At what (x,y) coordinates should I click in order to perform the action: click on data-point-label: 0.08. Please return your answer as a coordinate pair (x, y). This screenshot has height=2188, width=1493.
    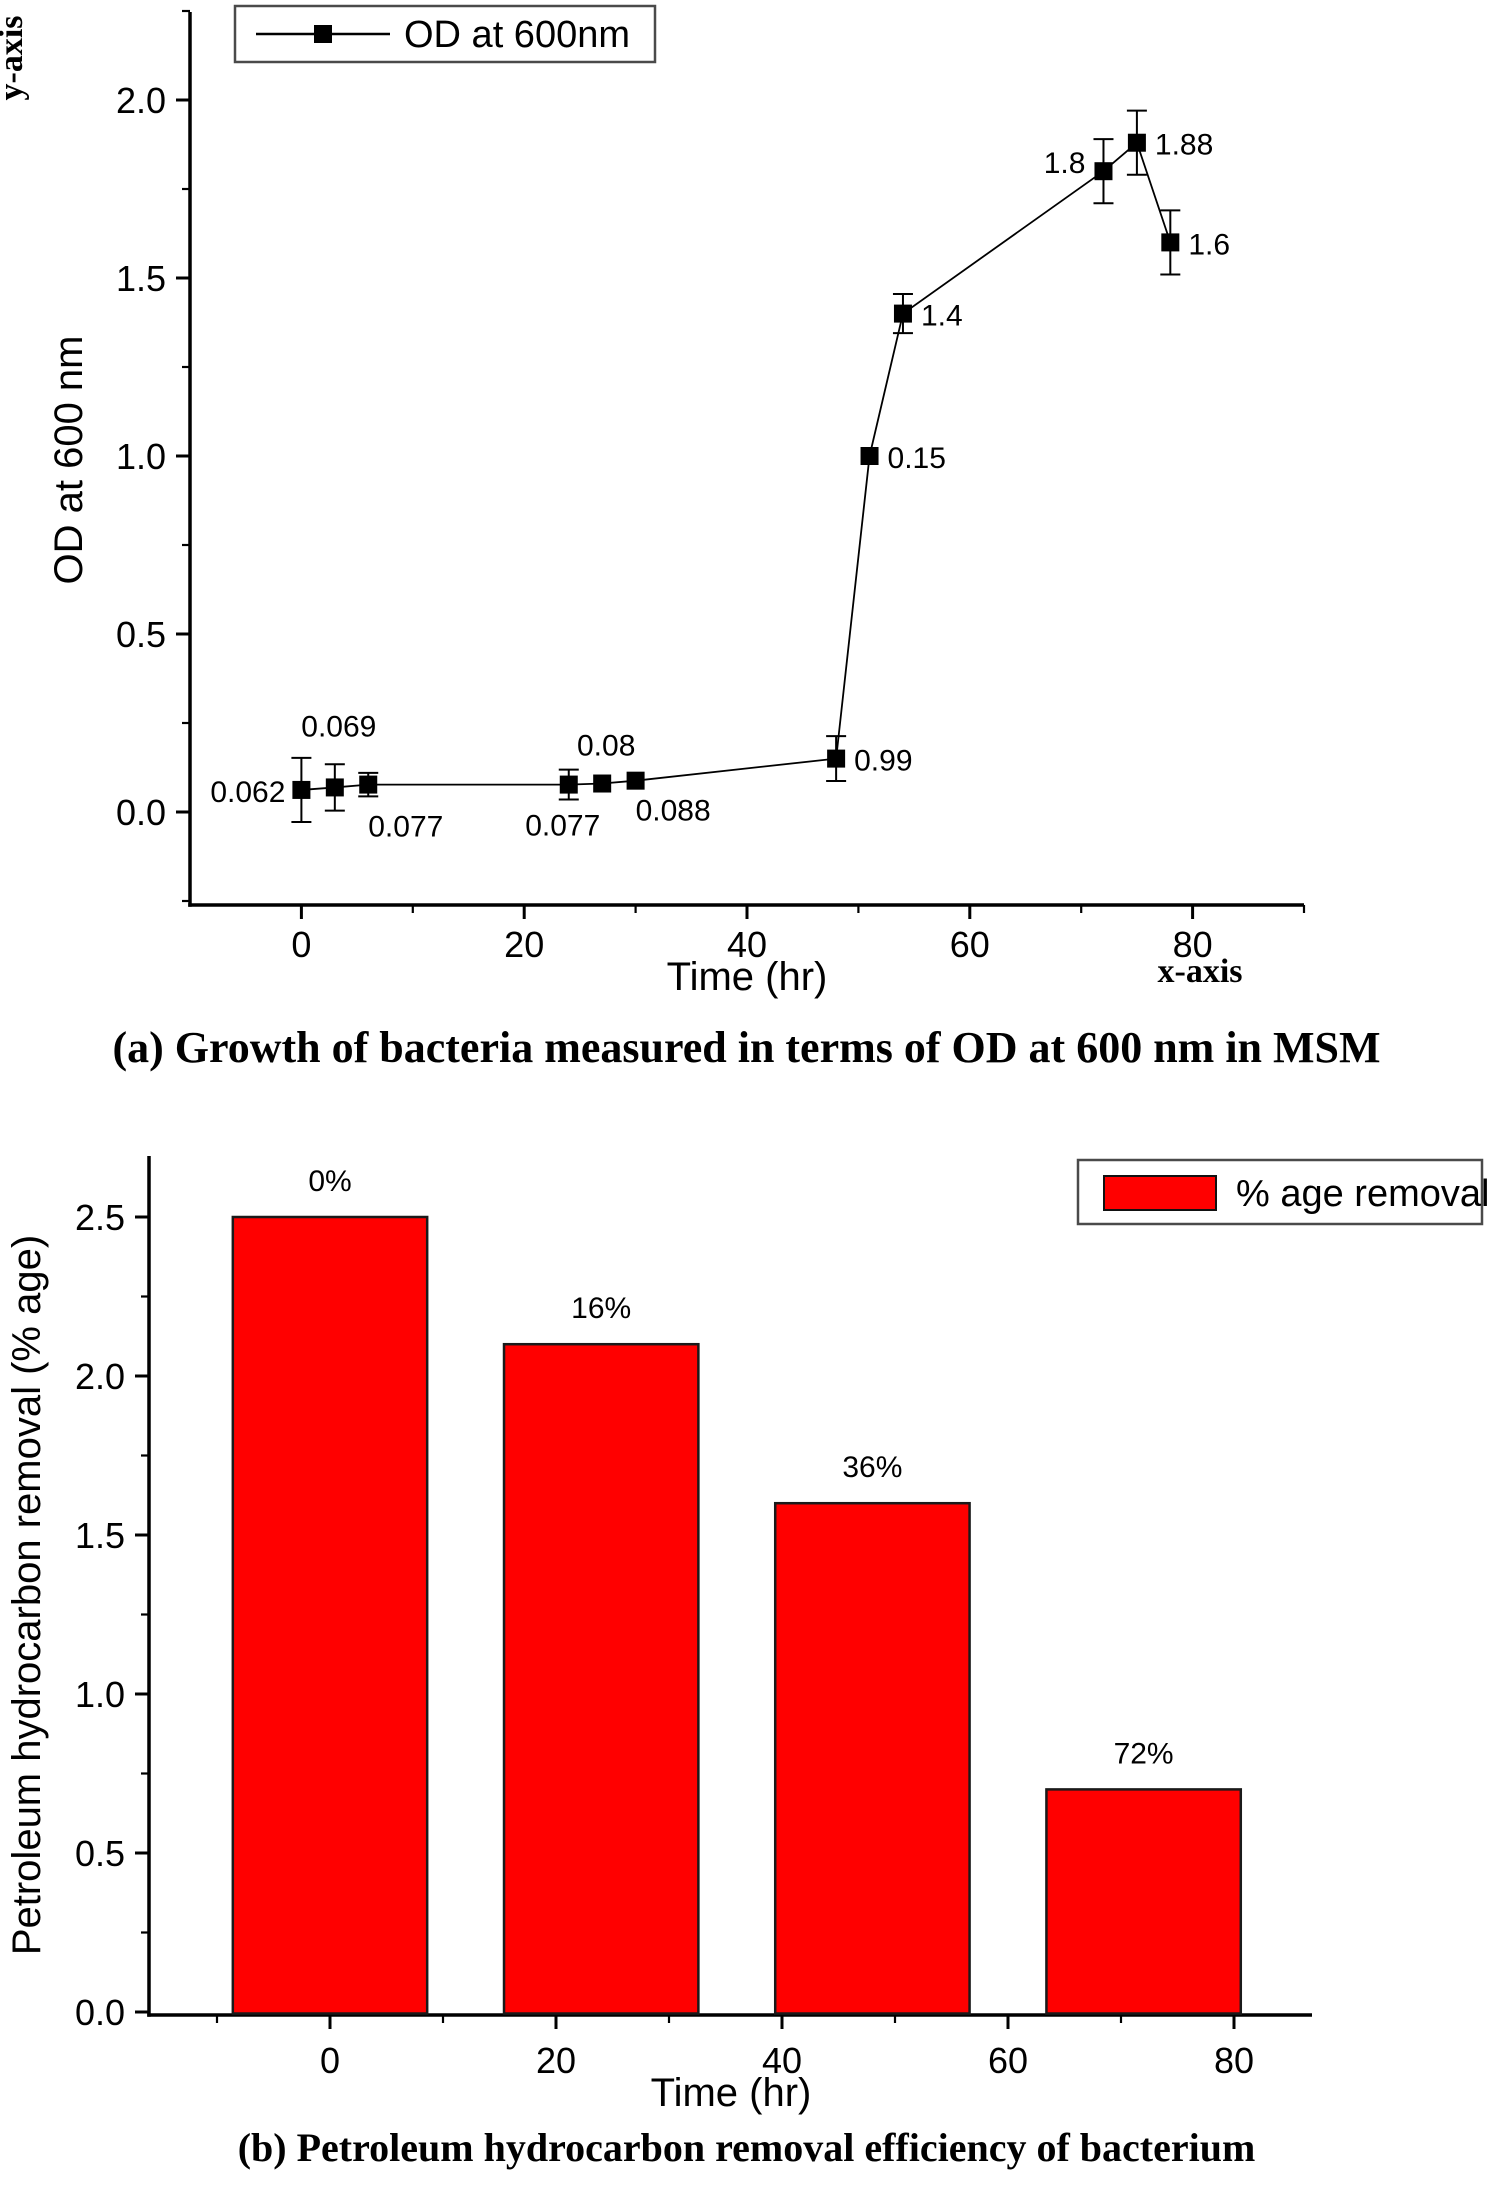
    Looking at the image, I should click on (606, 746).